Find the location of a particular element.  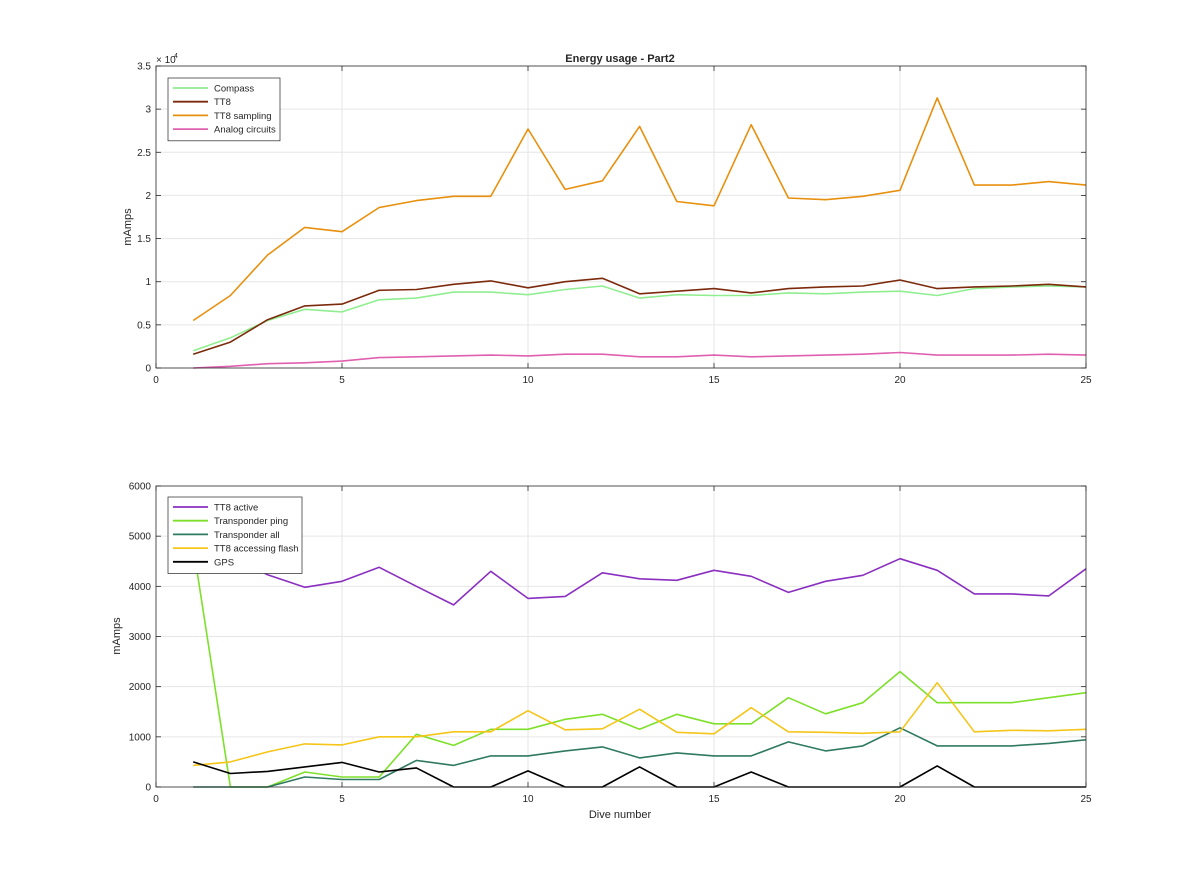

series-line-tt8 is located at coordinates (639, 316).